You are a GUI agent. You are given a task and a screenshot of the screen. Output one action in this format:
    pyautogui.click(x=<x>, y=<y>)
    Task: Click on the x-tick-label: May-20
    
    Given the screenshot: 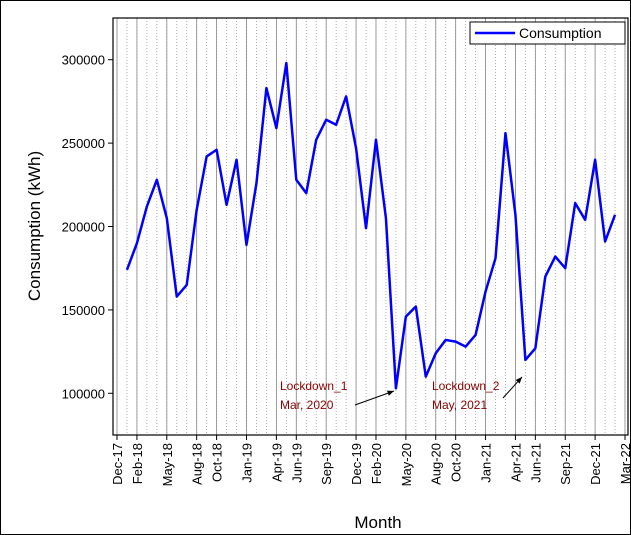 What is the action you would take?
    pyautogui.click(x=406, y=464)
    